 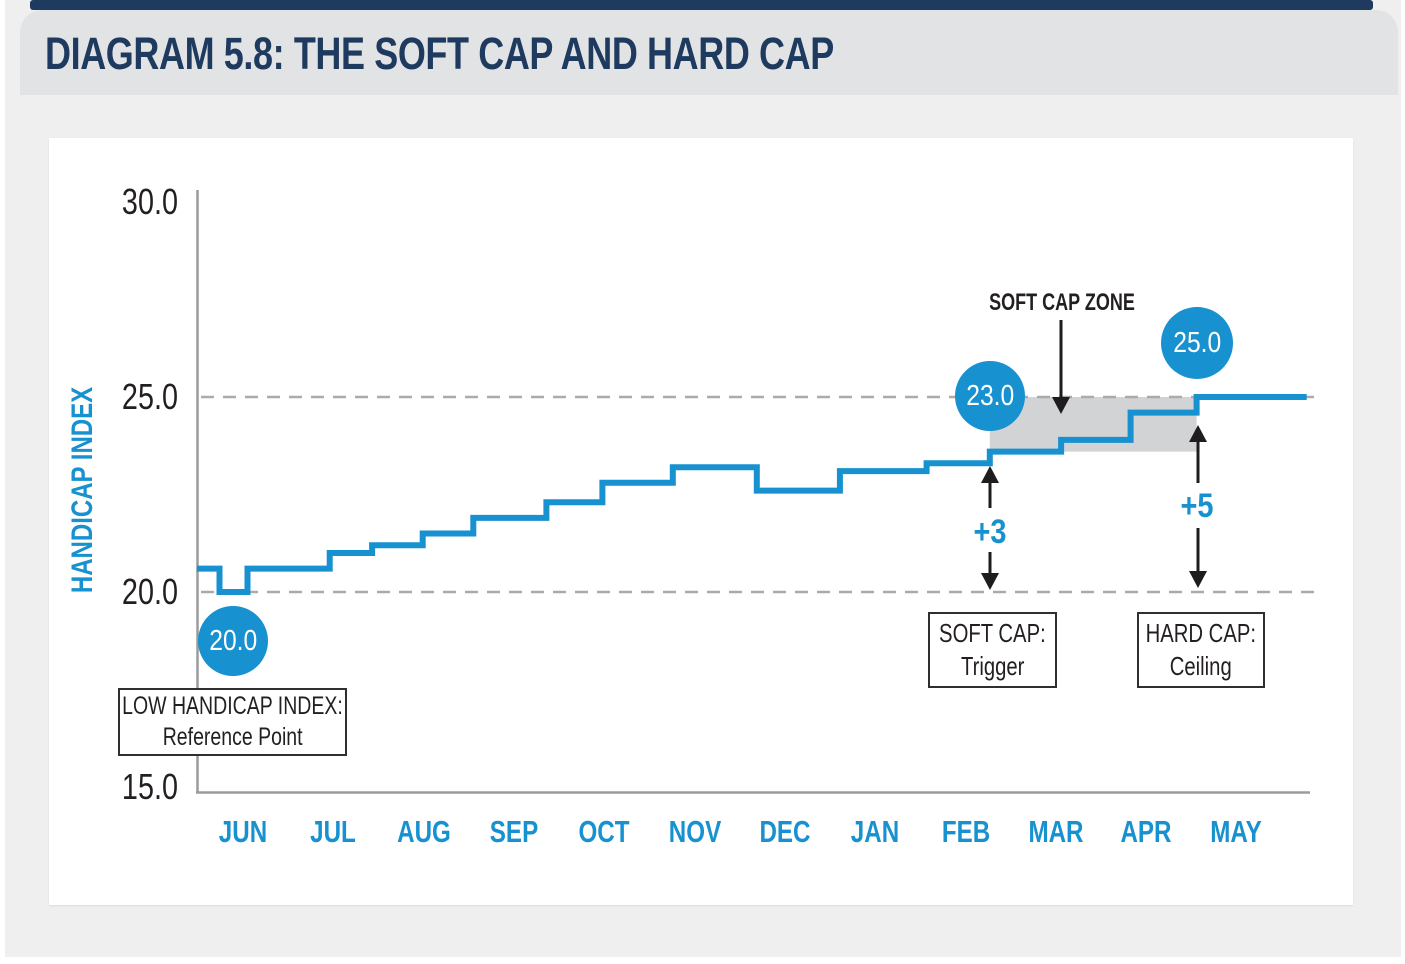 I want to click on soft-cap-trigger-bubble: 23.0, so click(x=990, y=396).